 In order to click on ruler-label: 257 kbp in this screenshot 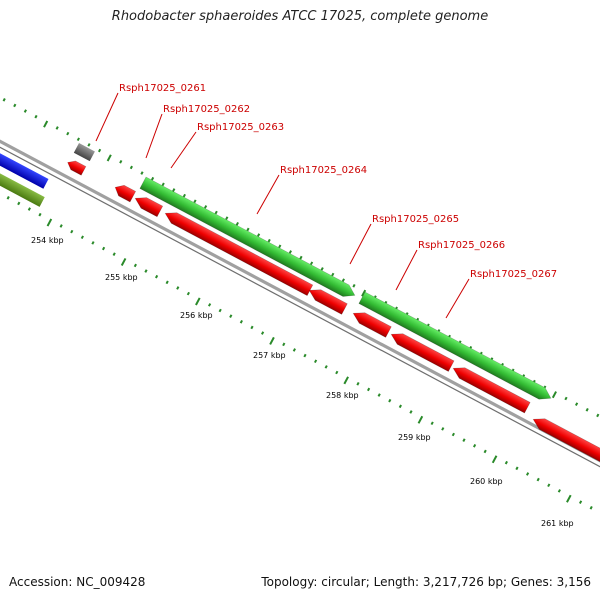, I will do `click(269, 355)`.